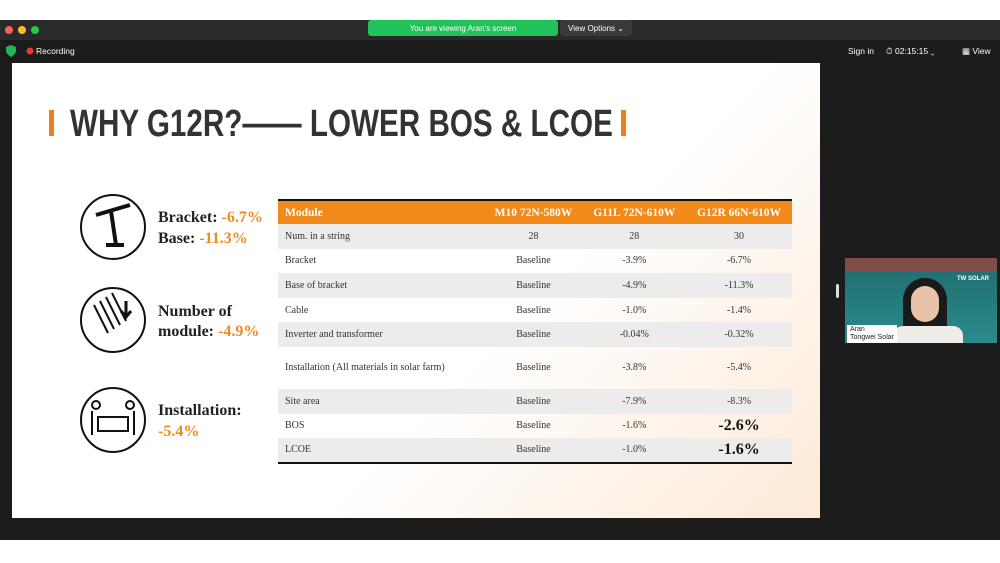 This screenshot has height=563, width=1000. What do you see at coordinates (837, 291) in the screenshot?
I see `panel-divider` at bounding box center [837, 291].